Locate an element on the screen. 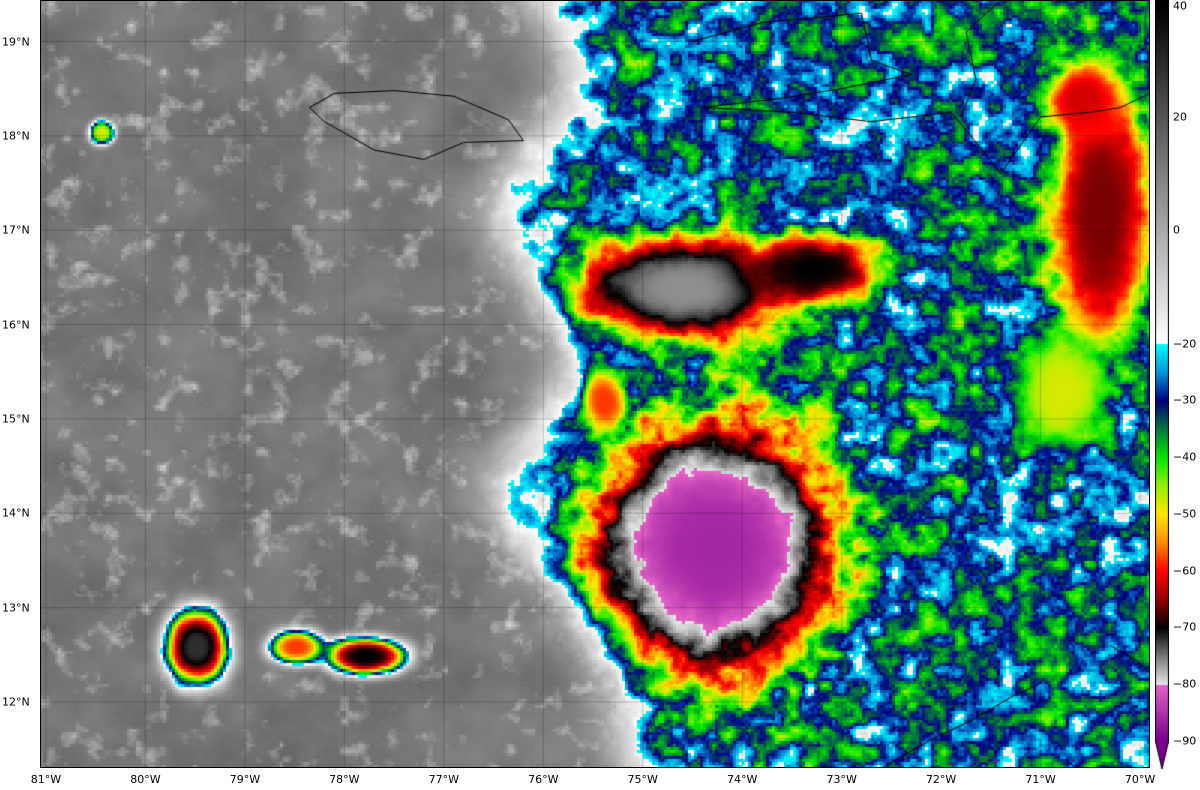 This screenshot has width=1200, height=790. lat-tick-label: 13°N is located at coordinates (16, 608).